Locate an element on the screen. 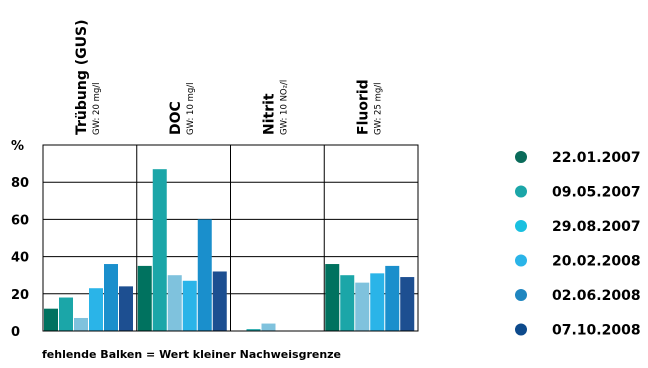  y-tick-label: 80 is located at coordinates (20, 183).